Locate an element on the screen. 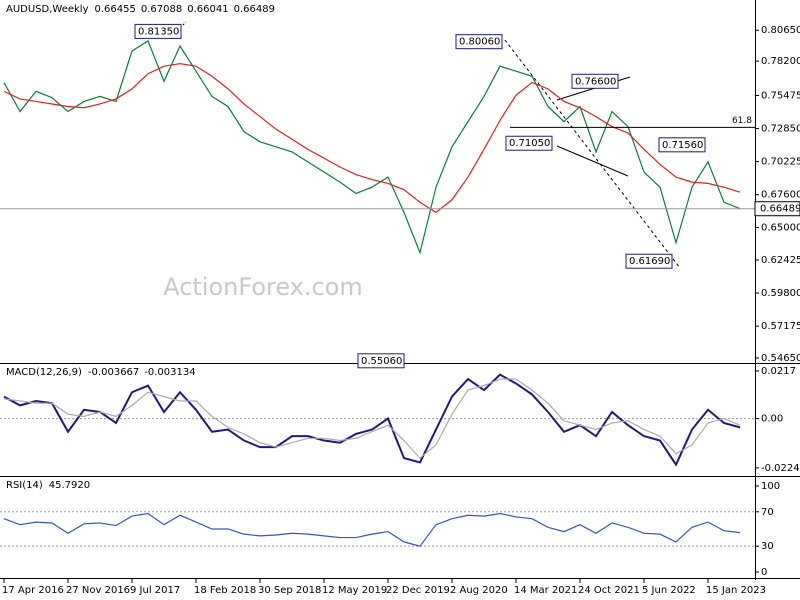 Image resolution: width=800 pixels, height=600 pixels. price-label: 0.71560 is located at coordinates (682, 145).